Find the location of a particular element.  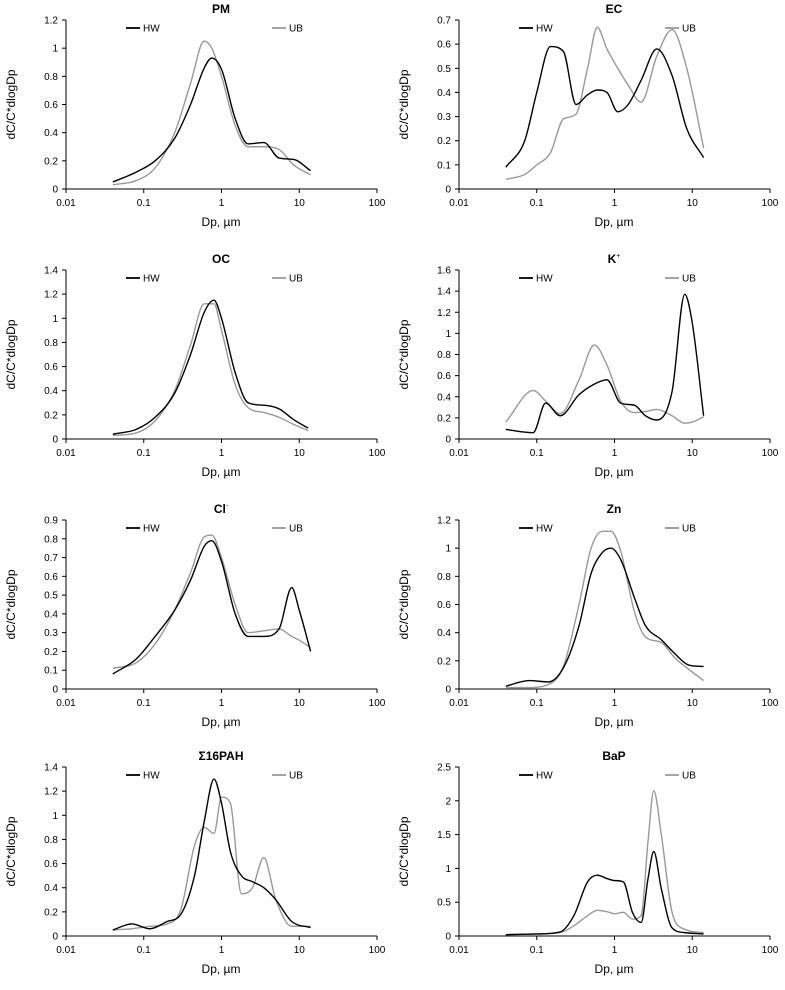

chart-title-text: OC is located at coordinates (221, 259).